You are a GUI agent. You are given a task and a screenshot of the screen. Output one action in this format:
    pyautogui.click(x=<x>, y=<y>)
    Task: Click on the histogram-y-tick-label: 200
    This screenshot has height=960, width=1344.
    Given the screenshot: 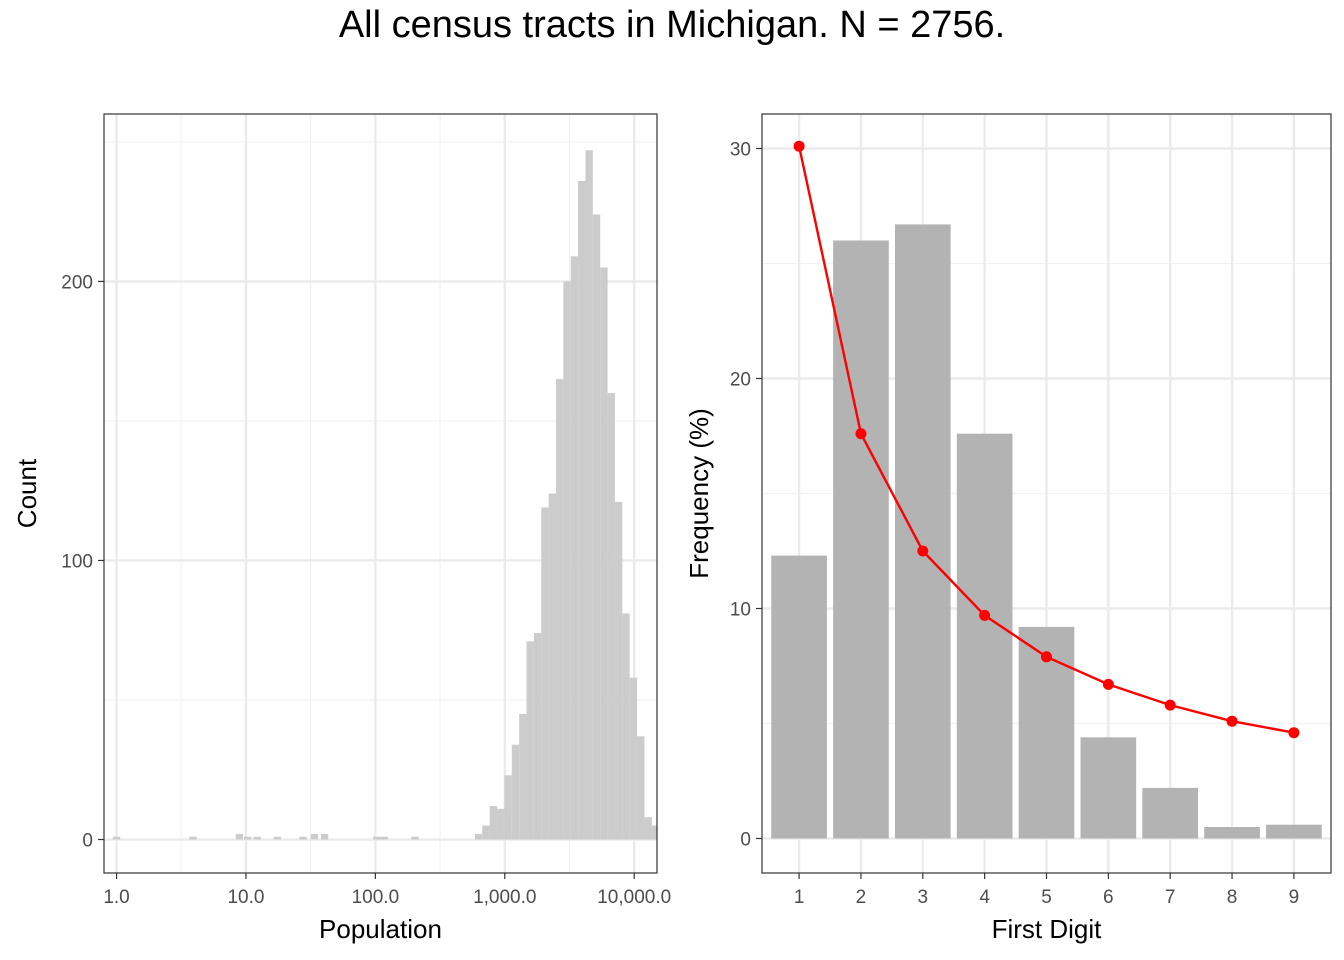 What is the action you would take?
    pyautogui.click(x=77, y=282)
    